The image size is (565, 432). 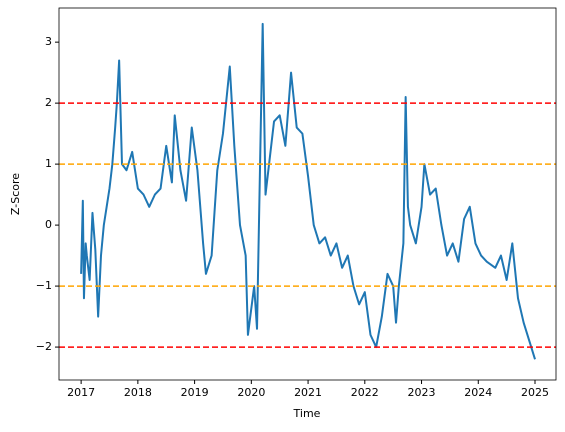 I want to click on x-tick-label: 2020, so click(x=251, y=392).